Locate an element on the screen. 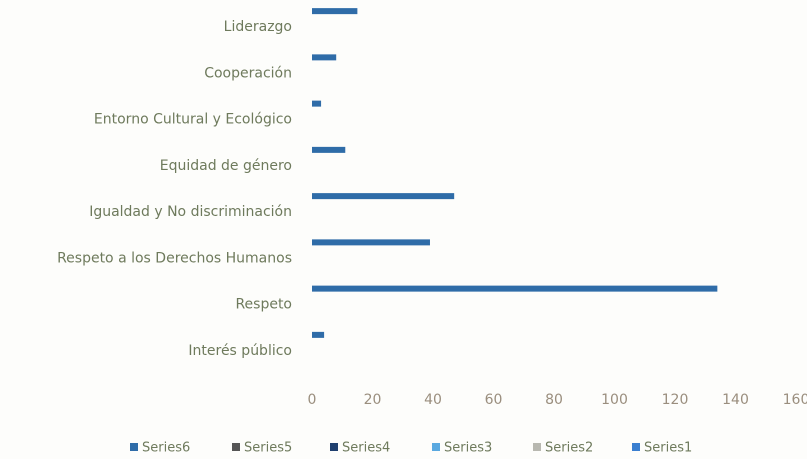 This screenshot has height=459, width=807. y-tick-label: Interés público is located at coordinates (240, 351).